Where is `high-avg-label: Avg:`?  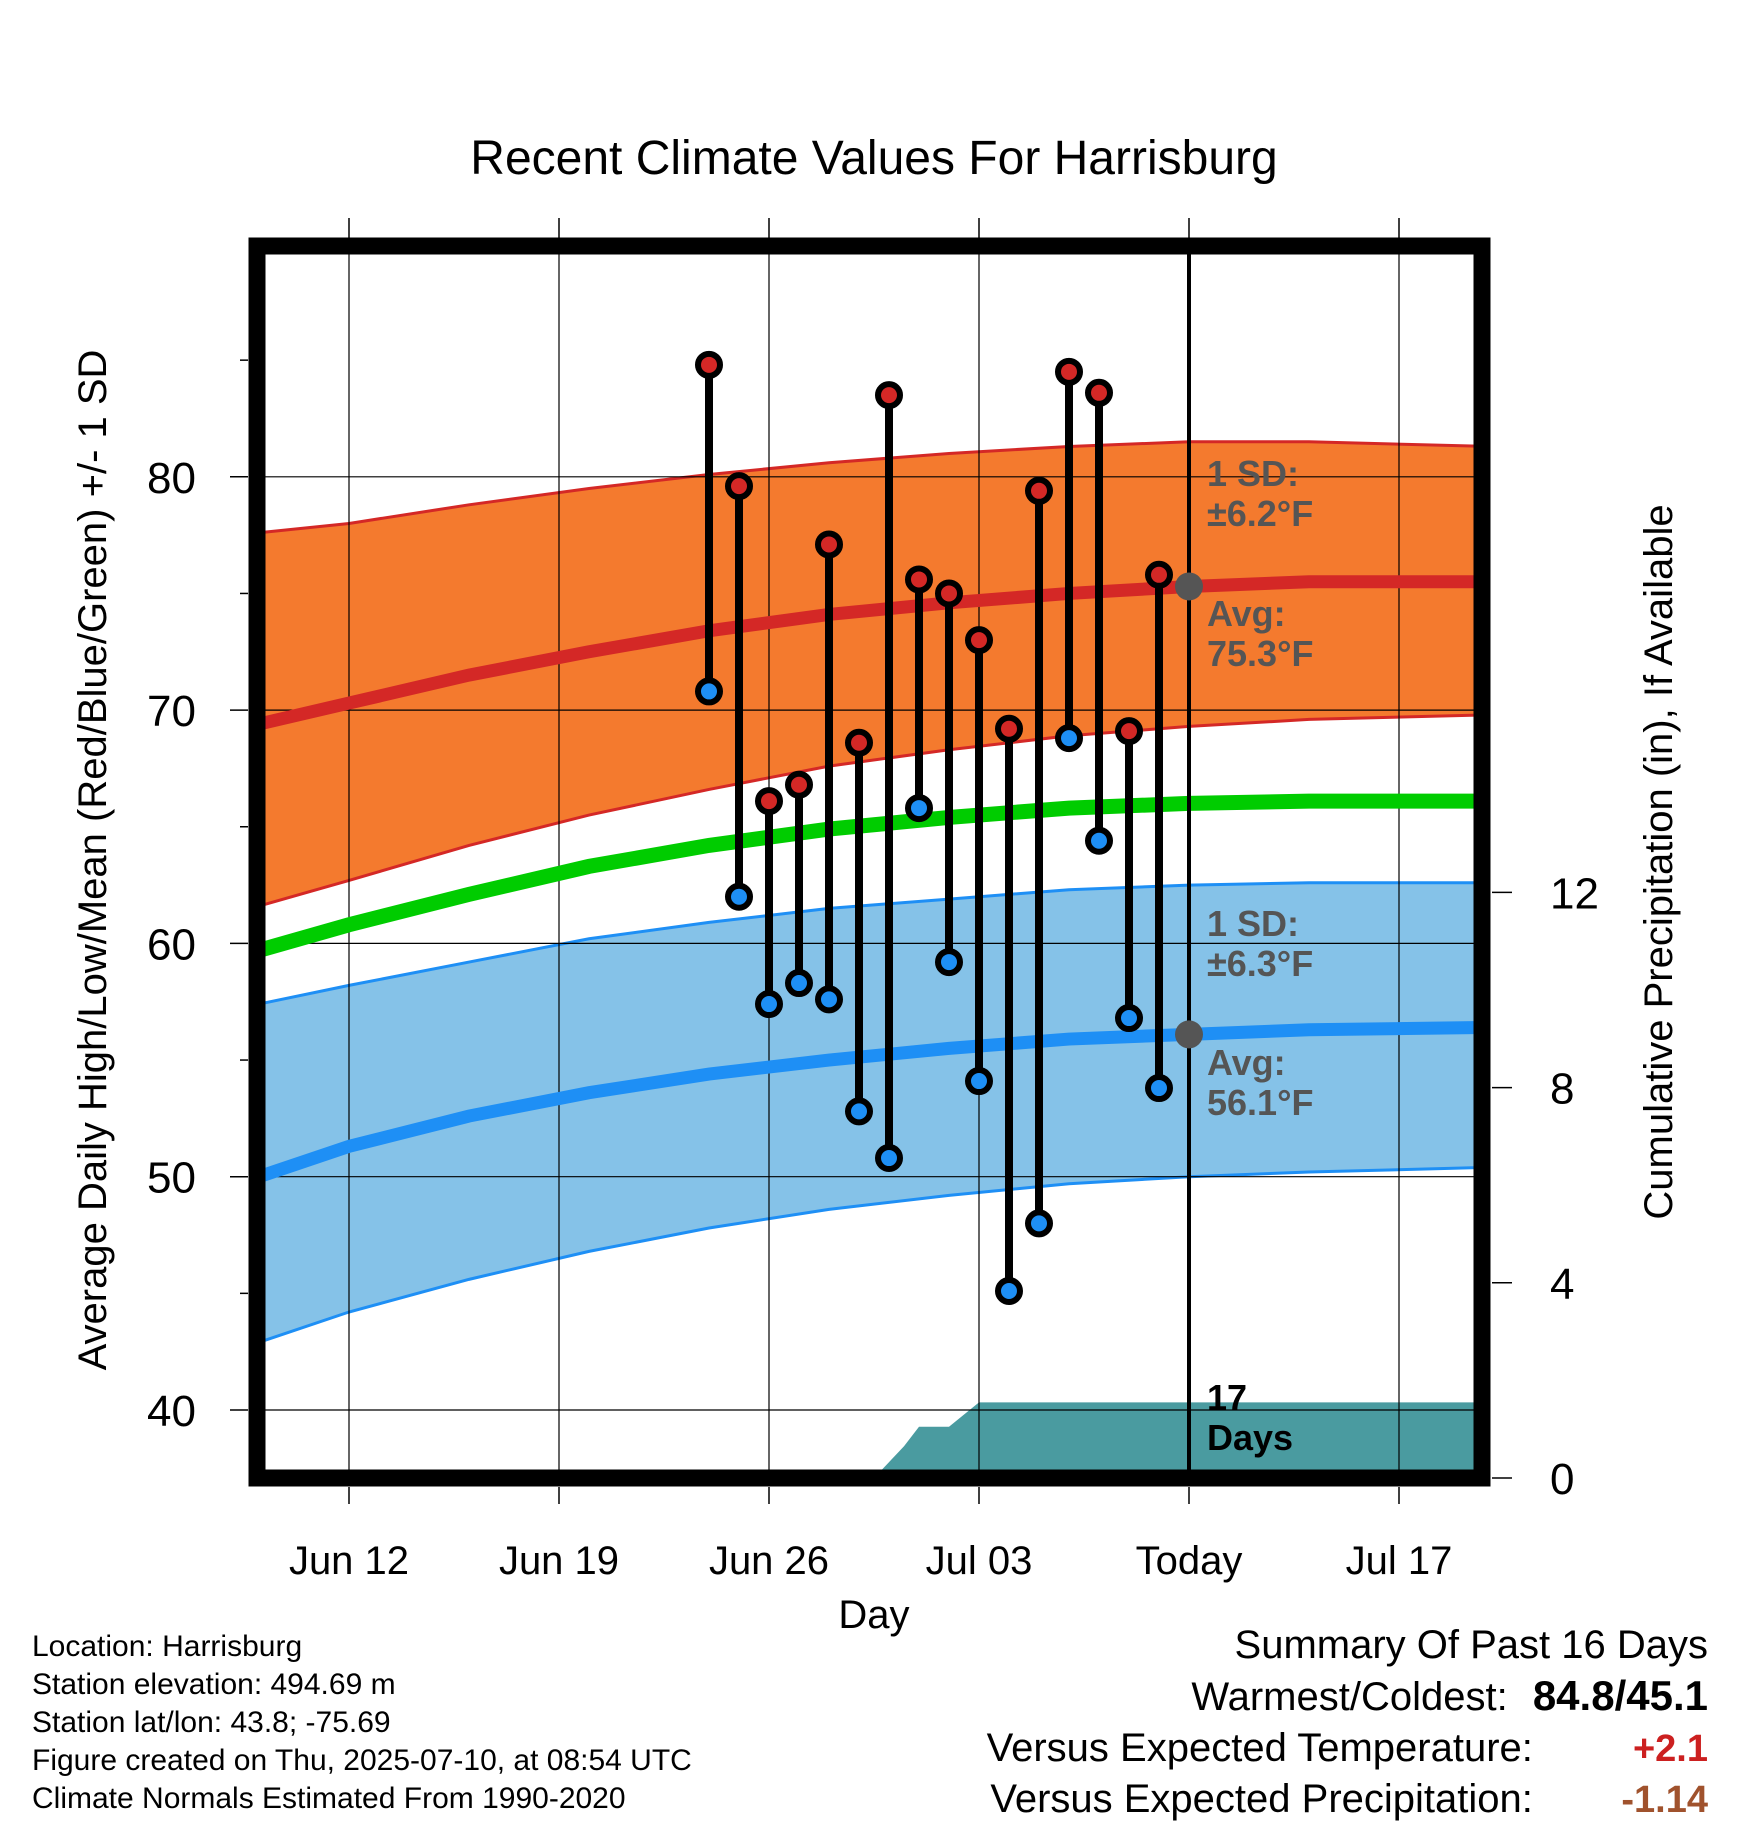
high-avg-label: Avg: is located at coordinates (1246, 613).